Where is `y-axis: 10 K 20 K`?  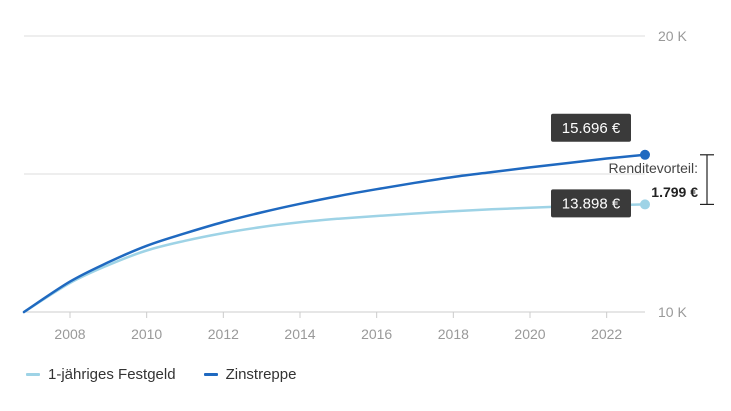
y-axis: 10 K 20 K is located at coordinates (672, 174).